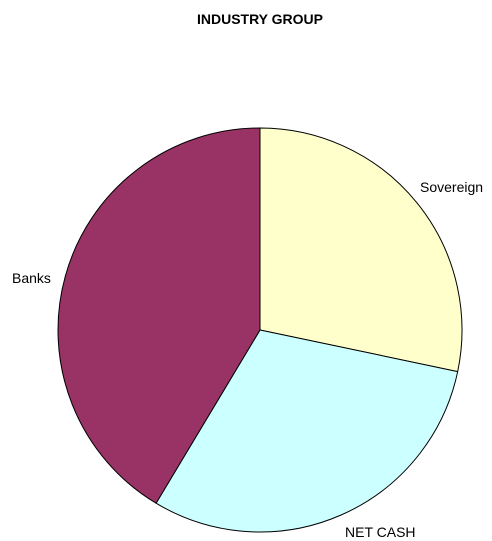 This screenshot has width=492, height=541. I want to click on pie-label-banks: Banks, so click(31, 278).